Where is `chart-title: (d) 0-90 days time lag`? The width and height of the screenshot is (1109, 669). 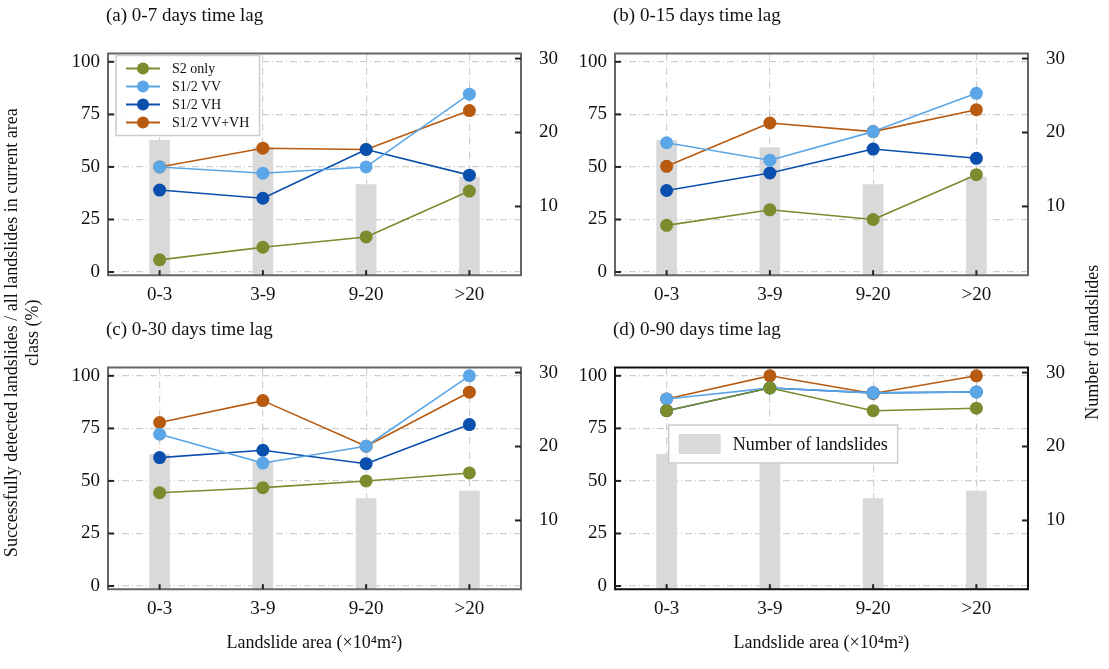
chart-title: (d) 0-90 days time lag is located at coordinates (697, 329).